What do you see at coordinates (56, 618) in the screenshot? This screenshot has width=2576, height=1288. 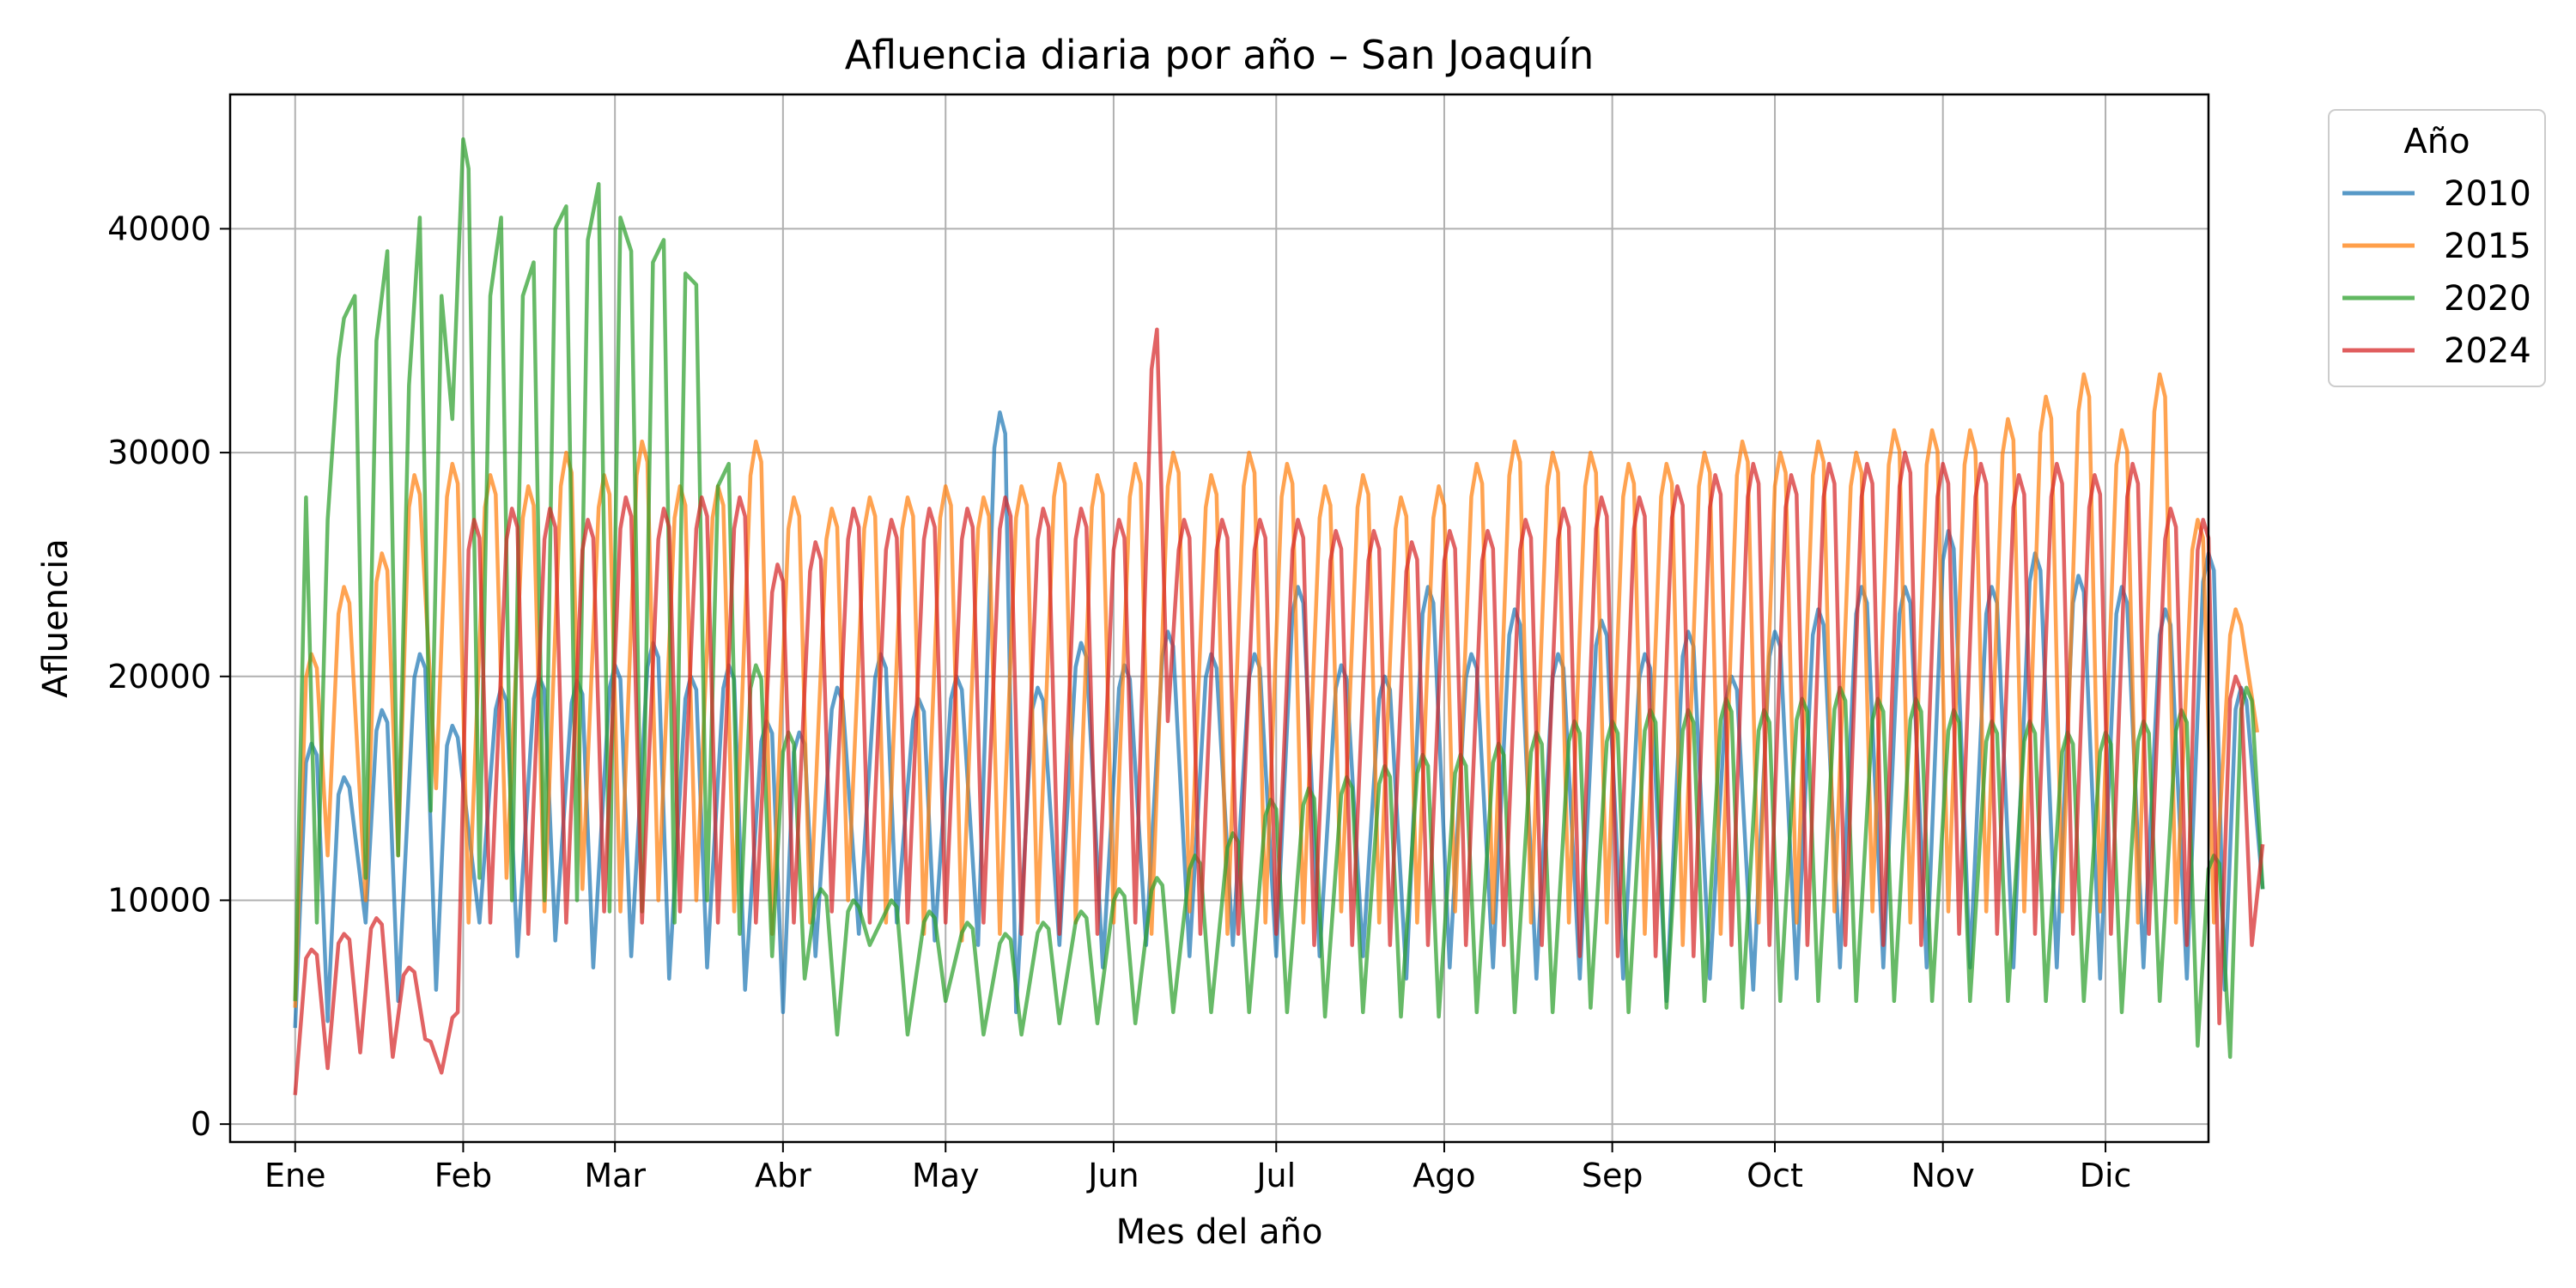 I see `y-axis-label: Afluencia` at bounding box center [56, 618].